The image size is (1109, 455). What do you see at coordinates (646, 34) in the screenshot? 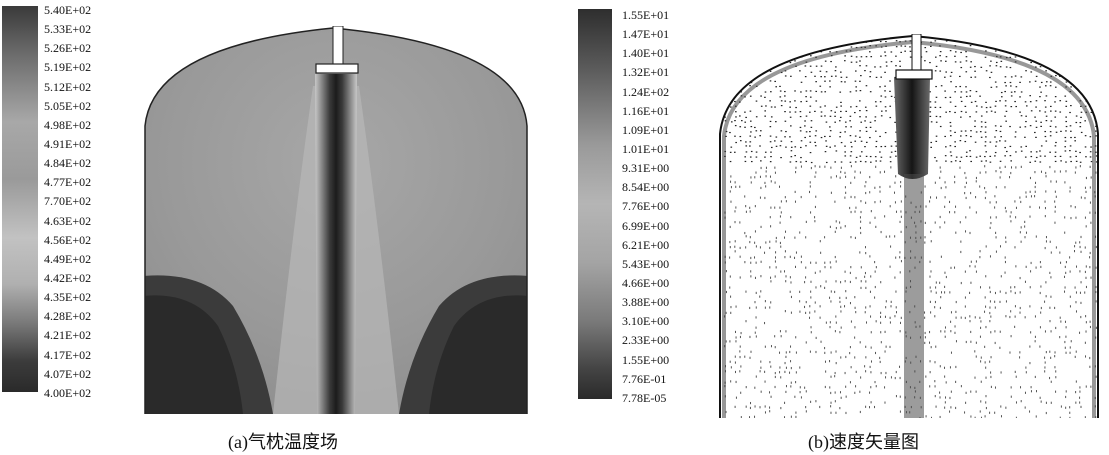
I see `velocity-tick: 1.47E+01` at bounding box center [646, 34].